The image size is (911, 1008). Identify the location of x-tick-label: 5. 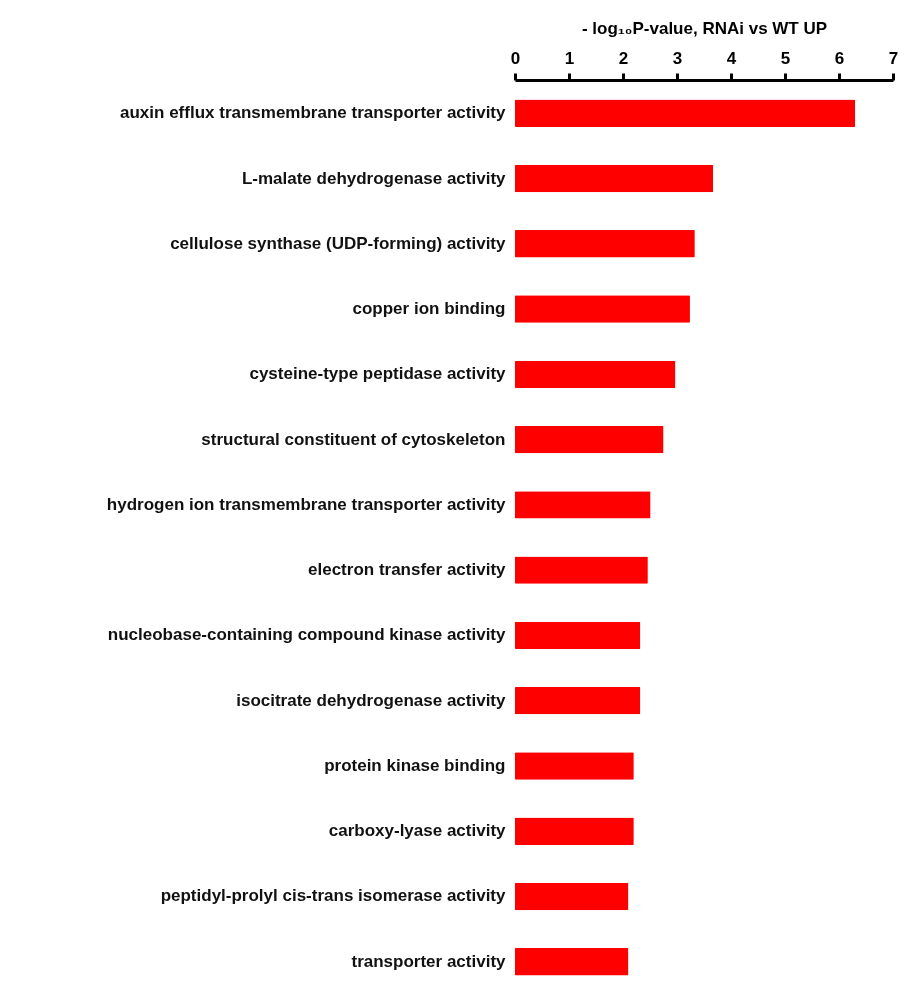
(785, 58).